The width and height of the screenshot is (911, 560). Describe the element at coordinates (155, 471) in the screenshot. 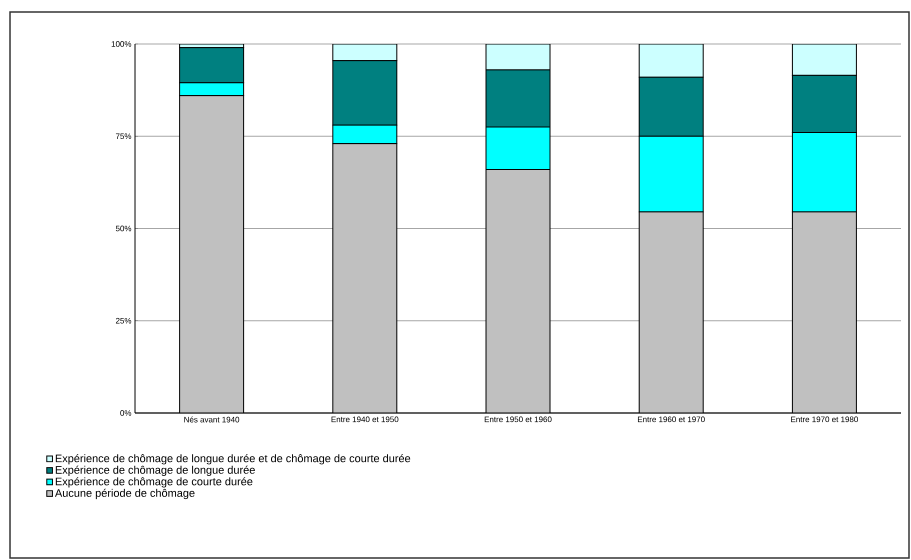

I see `legend-label: Expérience de chômage de longue durée` at that location.